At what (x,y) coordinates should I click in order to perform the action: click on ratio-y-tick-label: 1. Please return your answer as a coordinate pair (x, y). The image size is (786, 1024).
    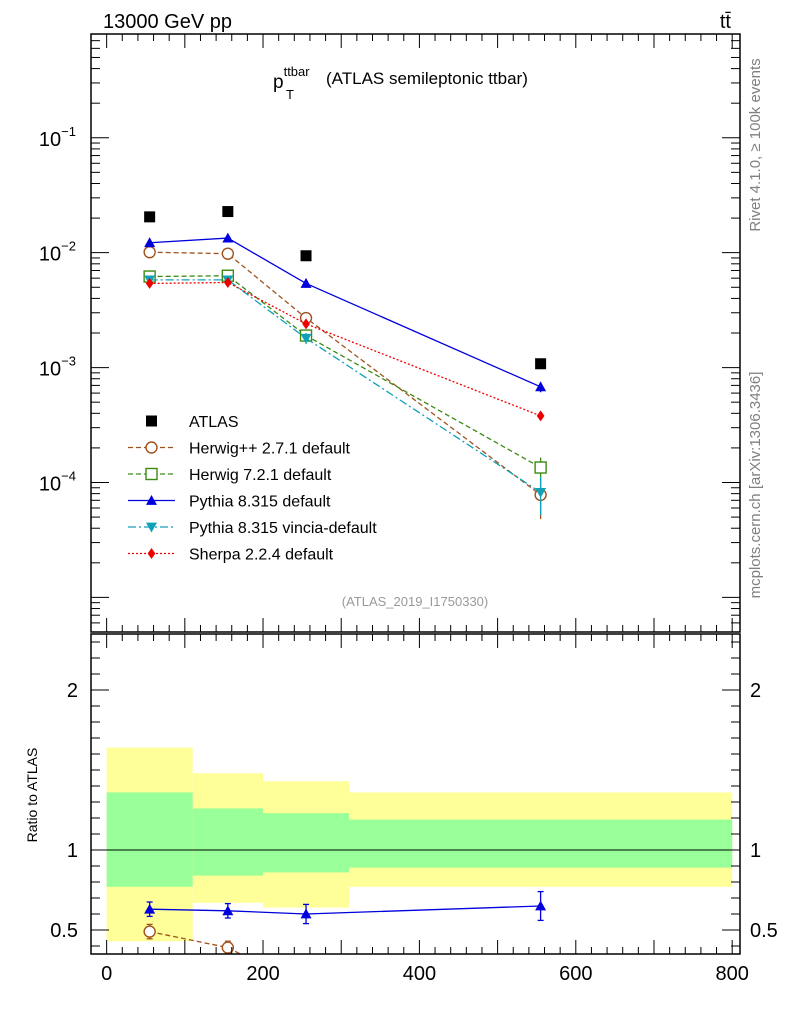
    Looking at the image, I should click on (72, 851).